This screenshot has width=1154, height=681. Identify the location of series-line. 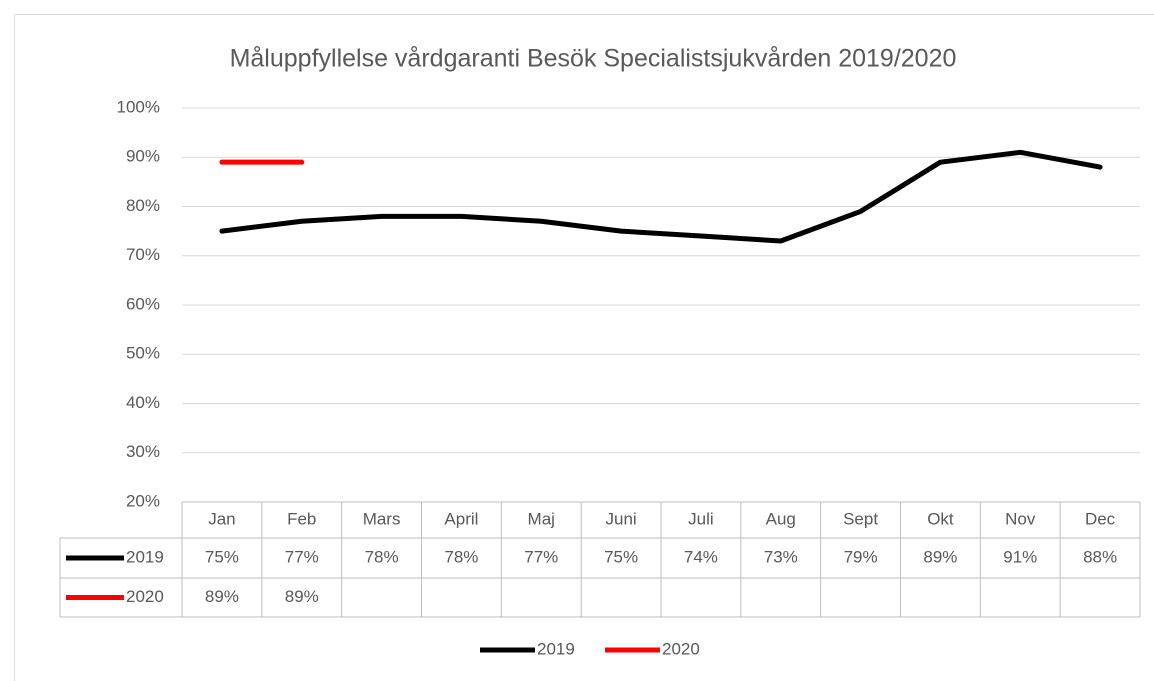
(661, 196).